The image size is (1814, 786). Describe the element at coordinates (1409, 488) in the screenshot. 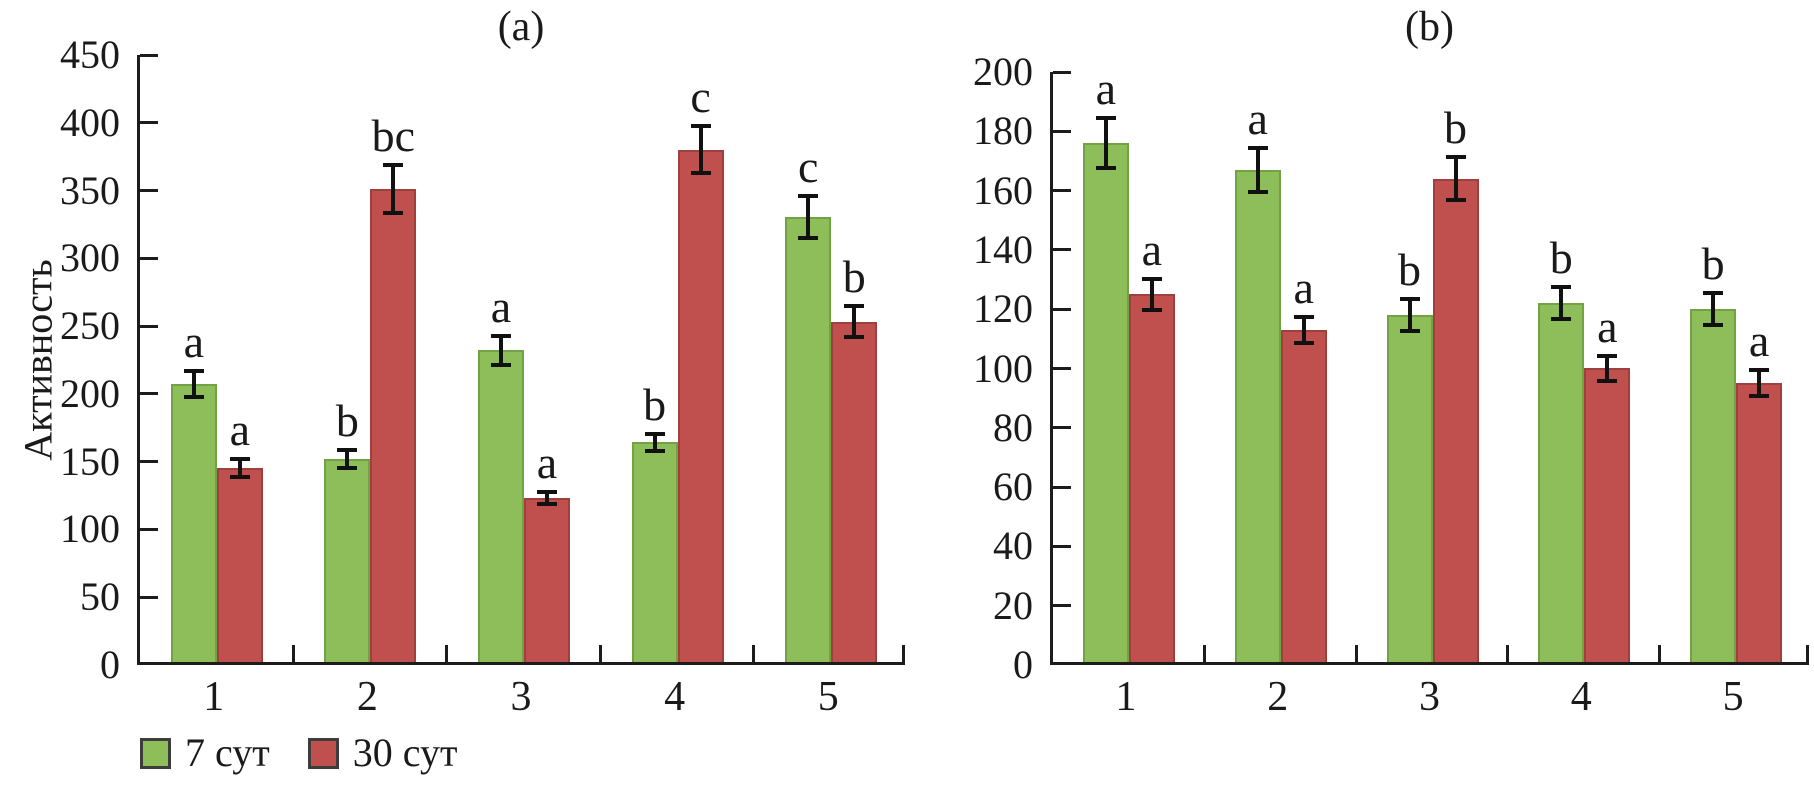

I see `bar-green-cat3` at that location.